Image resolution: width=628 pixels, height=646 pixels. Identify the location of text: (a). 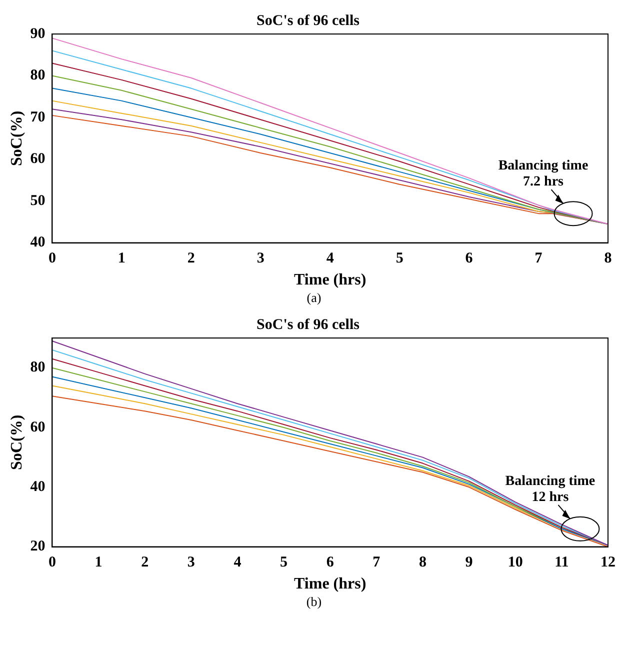
(314, 298).